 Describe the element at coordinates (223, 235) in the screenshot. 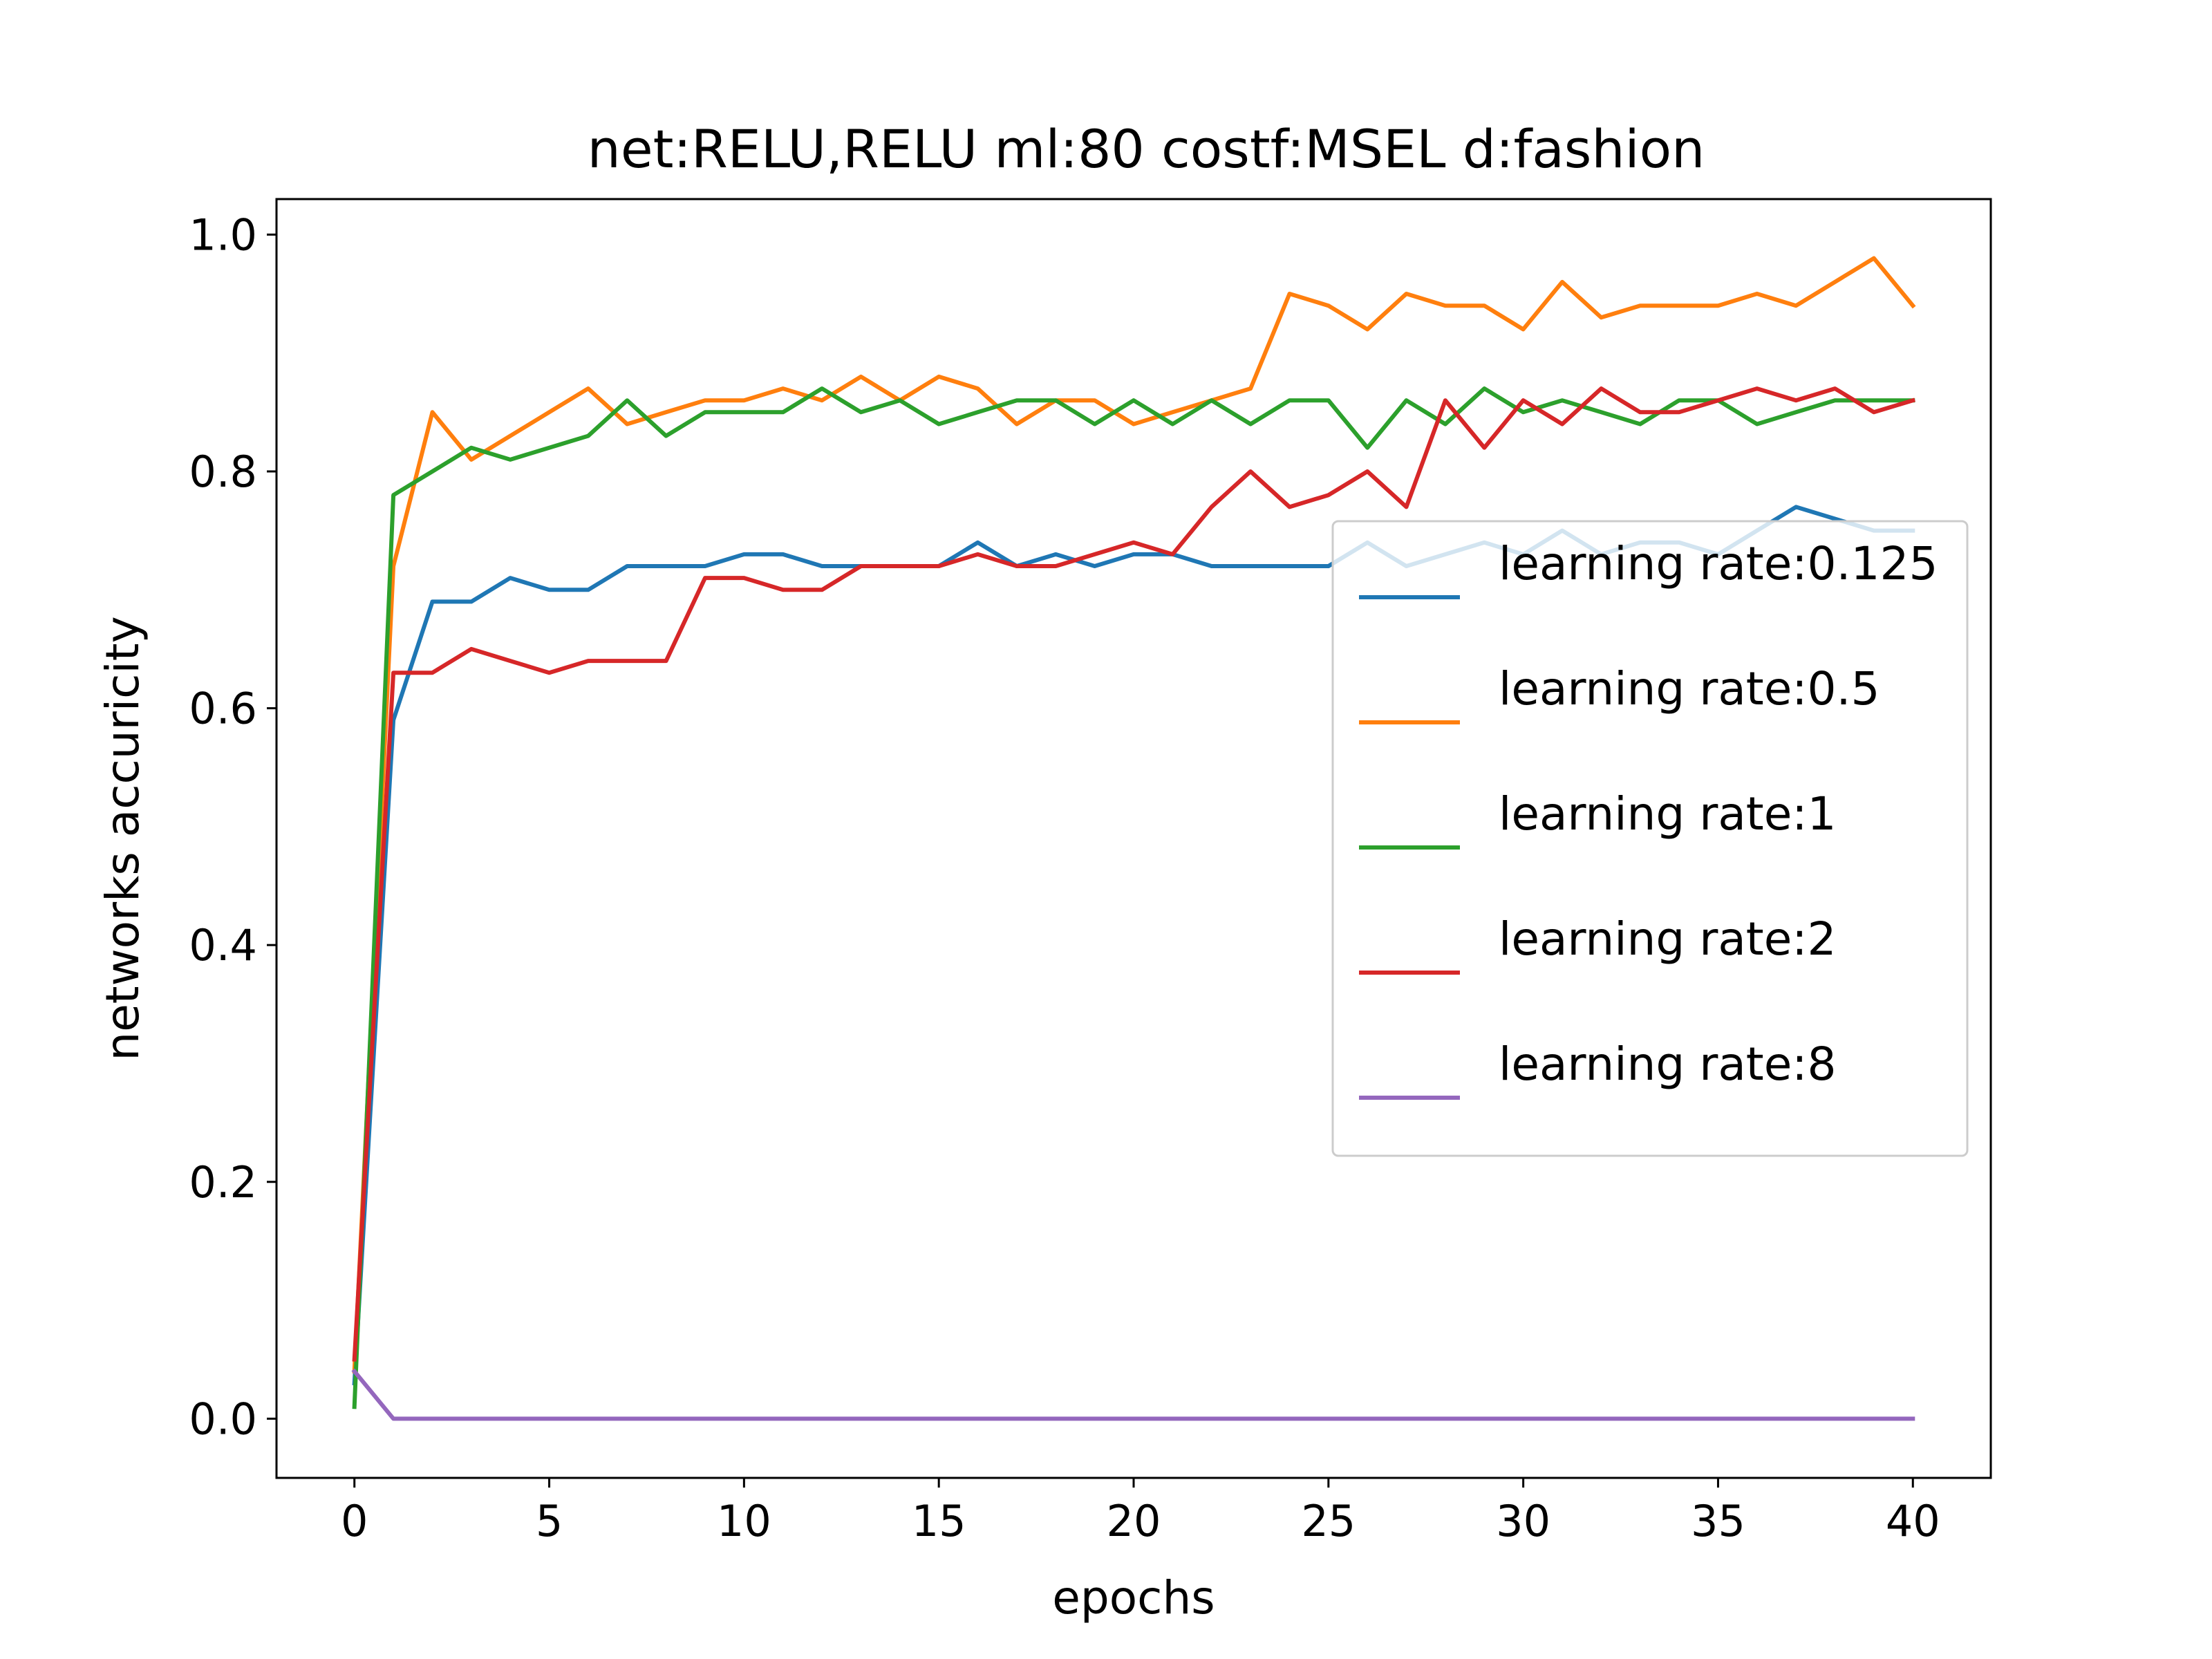

I see `y-tick-label: 1.0` at that location.